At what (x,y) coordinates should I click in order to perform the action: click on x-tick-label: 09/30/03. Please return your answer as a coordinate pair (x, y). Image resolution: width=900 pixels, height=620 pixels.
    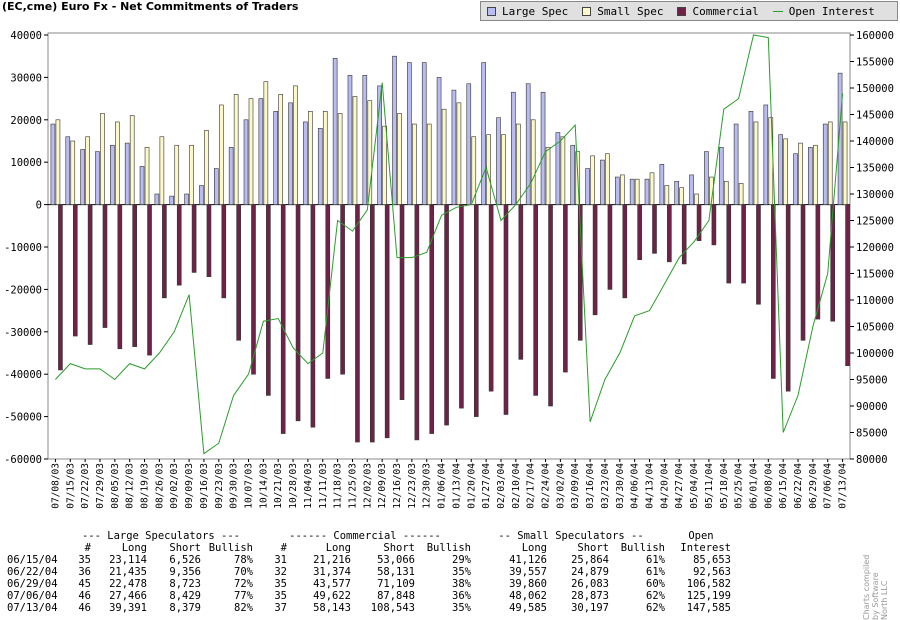
    Looking at the image, I should click on (234, 486).